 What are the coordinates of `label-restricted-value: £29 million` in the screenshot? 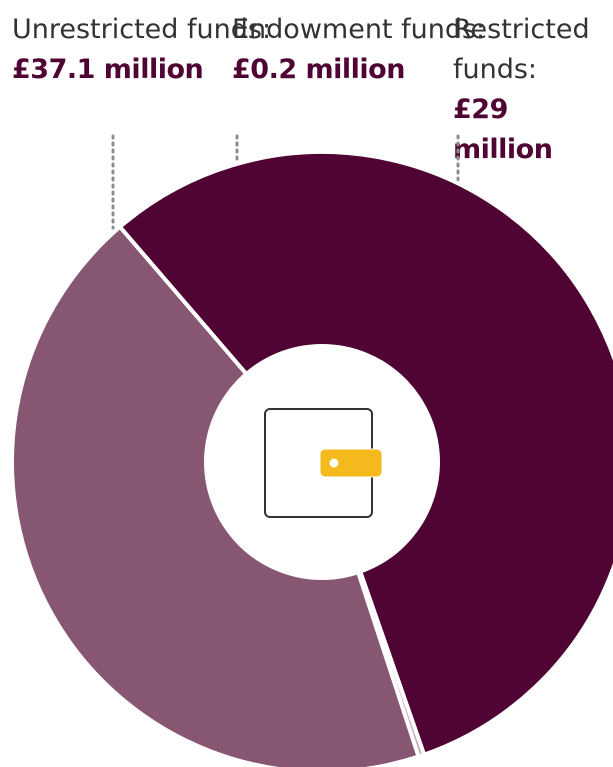 It's located at (503, 129).